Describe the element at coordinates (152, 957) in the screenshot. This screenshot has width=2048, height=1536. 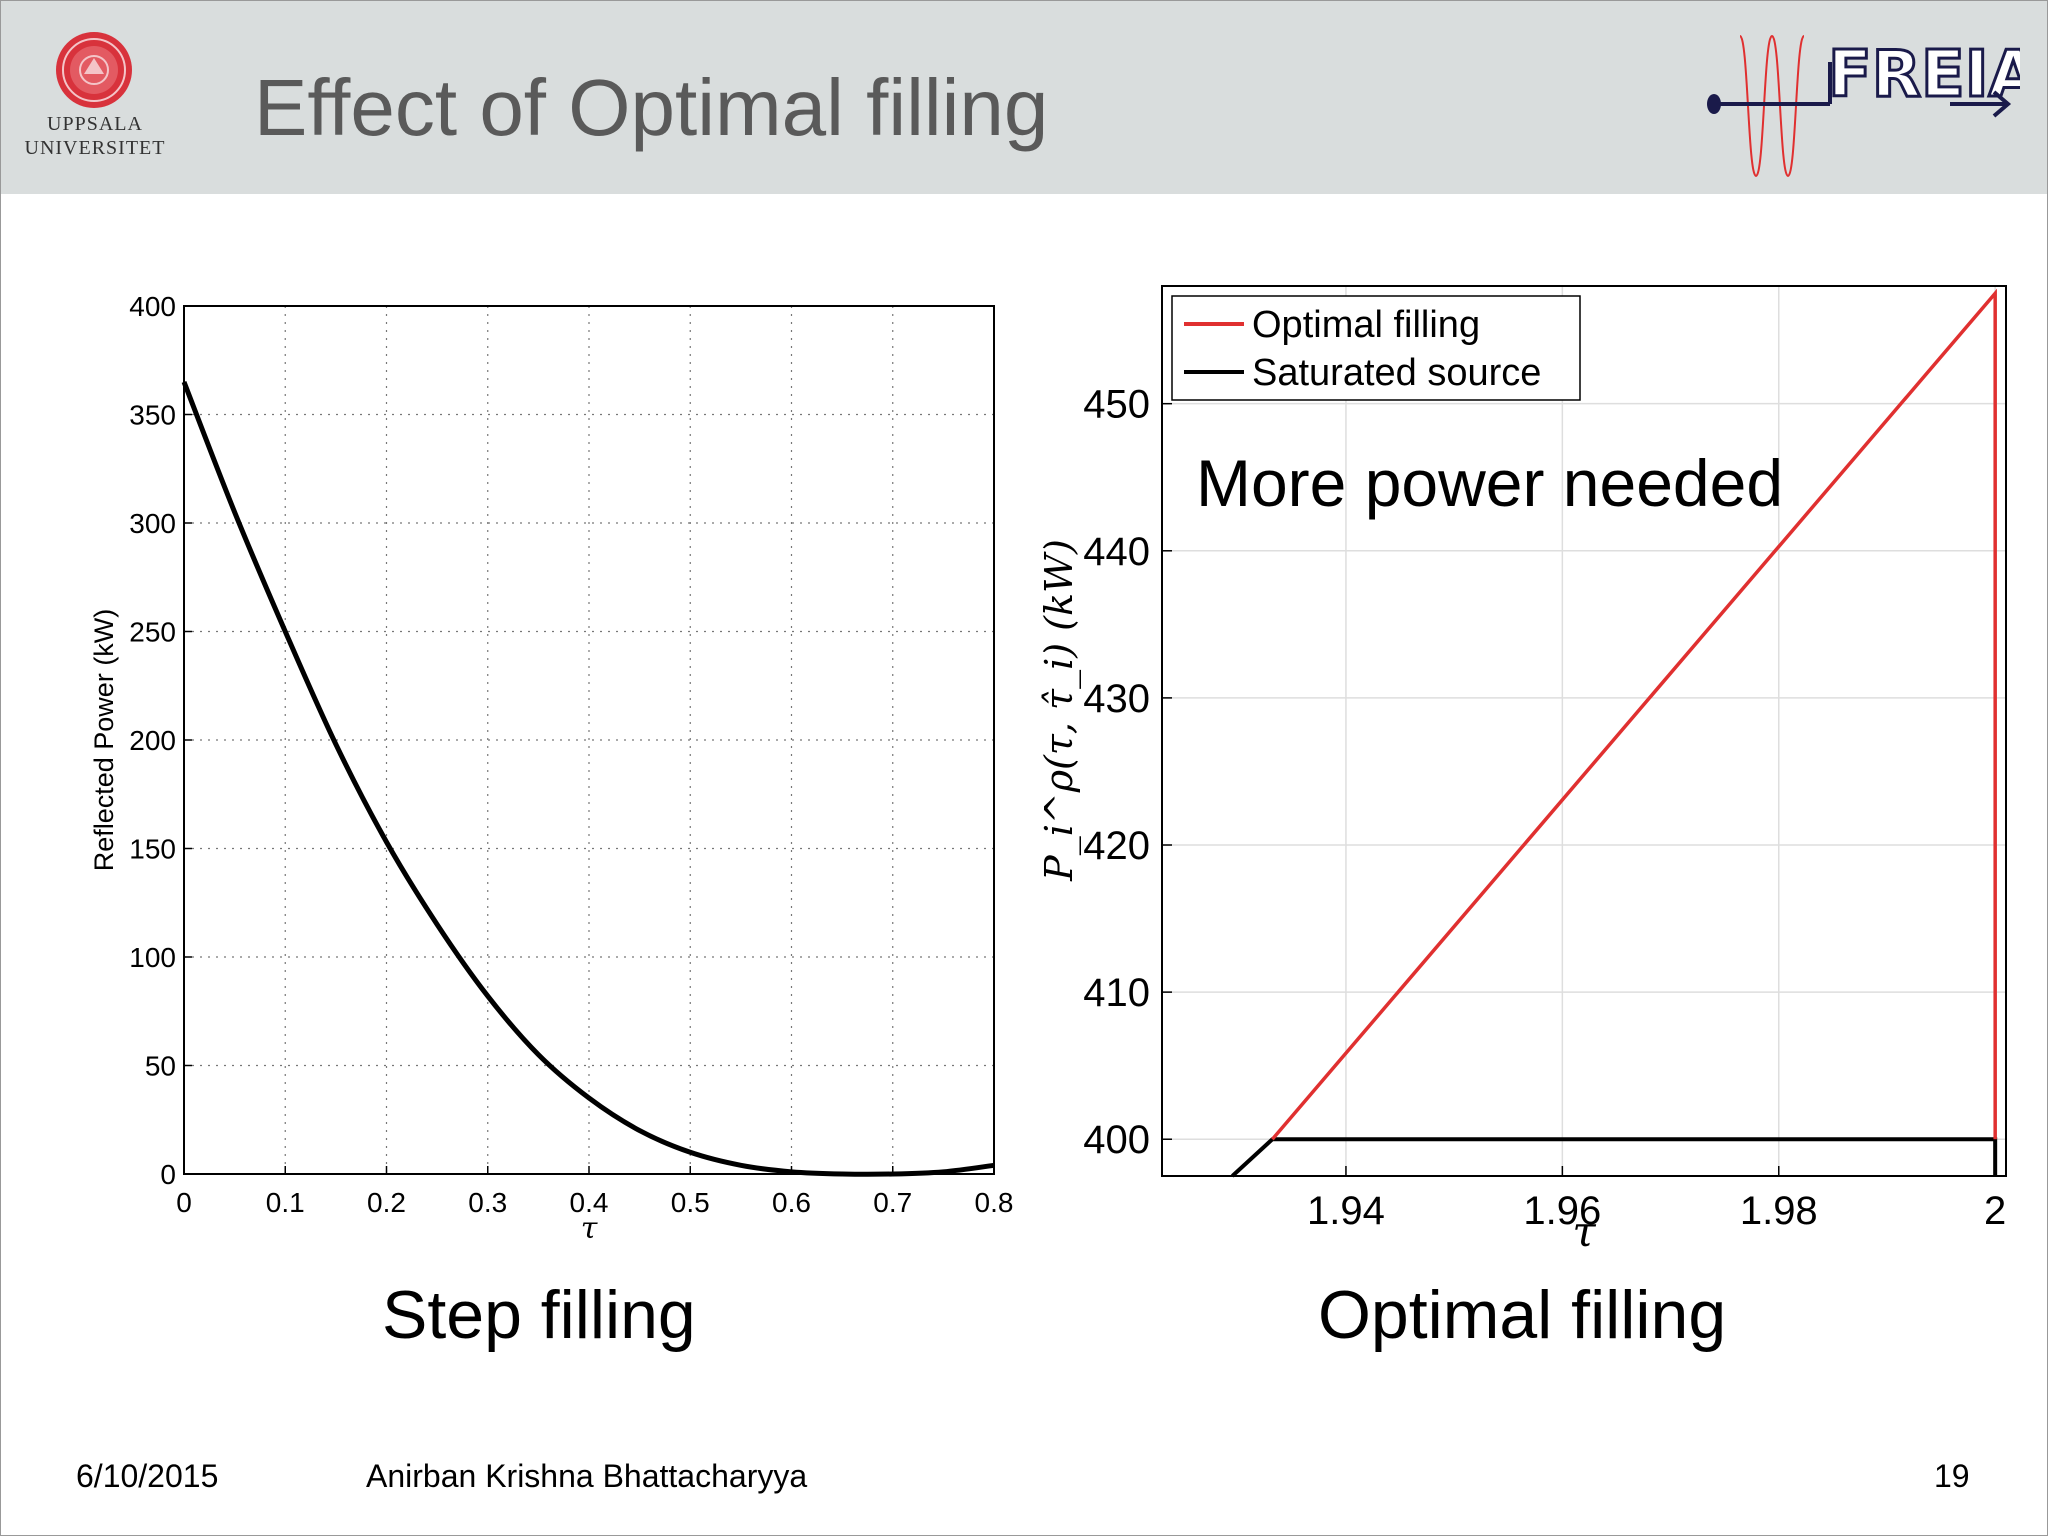
I see `left-y-tick-label: 100` at that location.